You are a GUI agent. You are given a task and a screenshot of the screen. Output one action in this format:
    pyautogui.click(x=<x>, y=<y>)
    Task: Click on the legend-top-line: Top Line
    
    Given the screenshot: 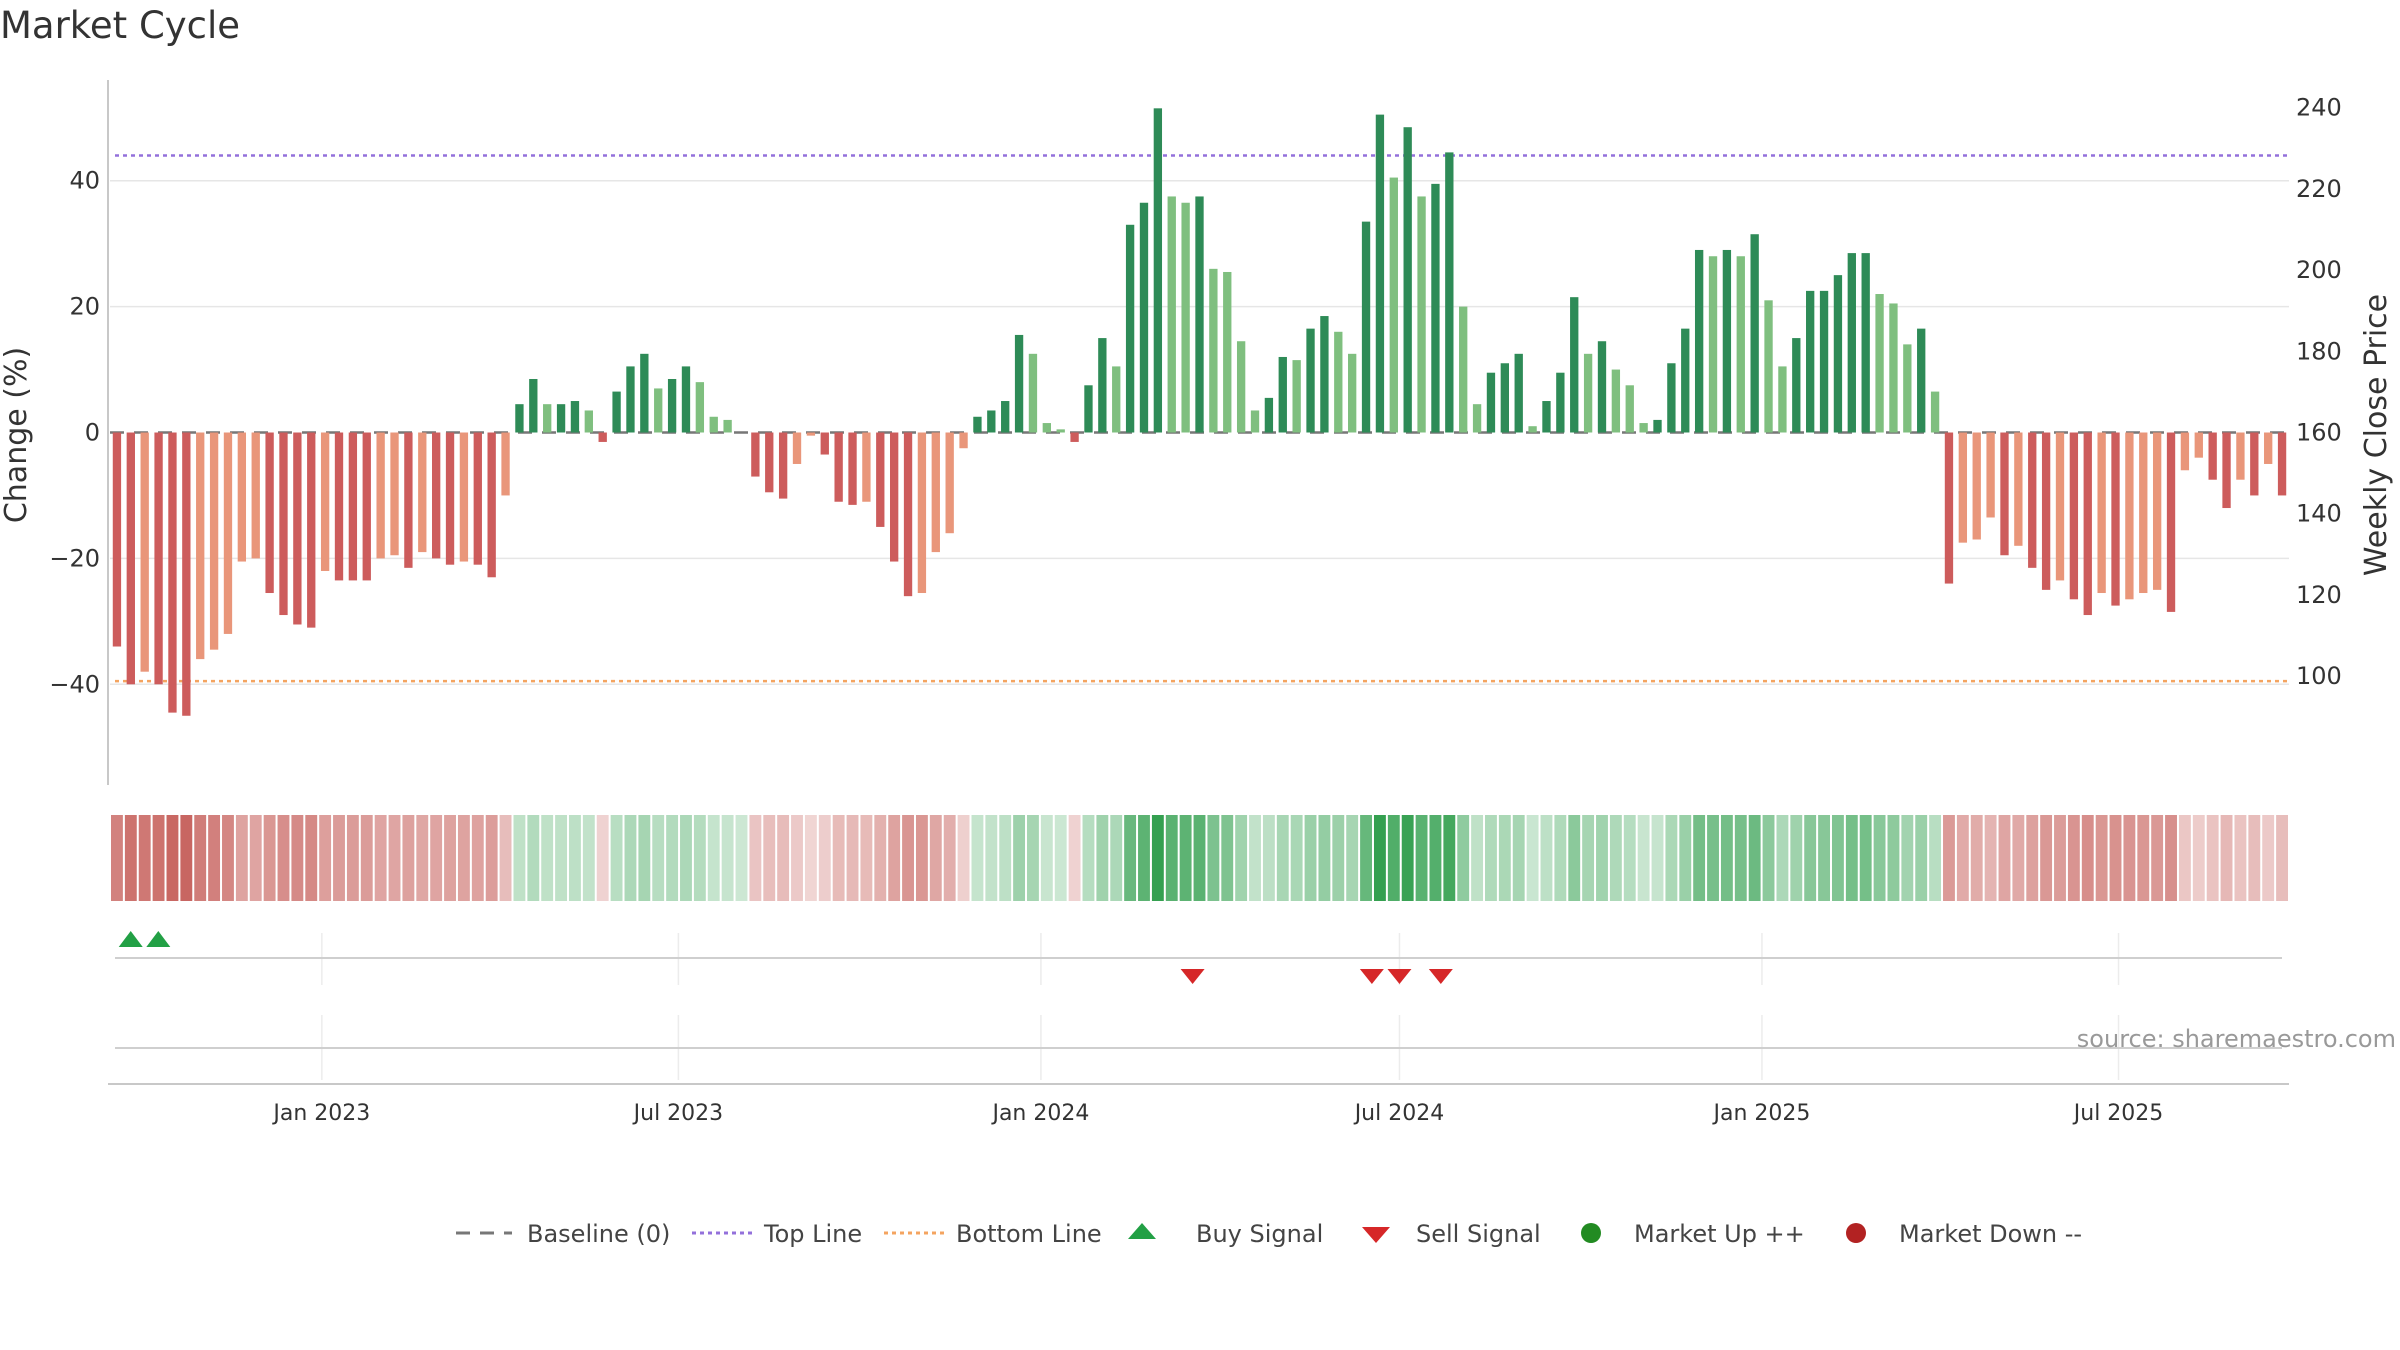 What is the action you would take?
    pyautogui.click(x=777, y=1234)
    